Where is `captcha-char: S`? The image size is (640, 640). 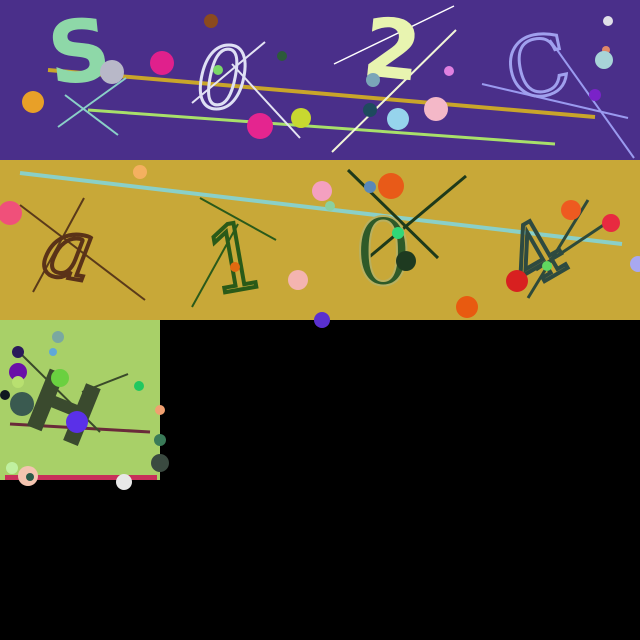
captcha-char: S is located at coordinates (79, 53).